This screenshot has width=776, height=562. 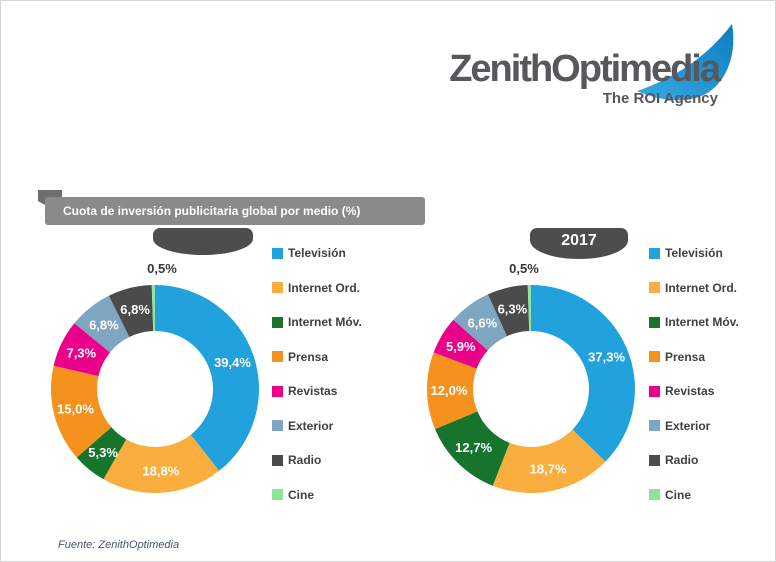 I want to click on cine-outside-label-right: 0,5%, so click(x=524, y=268).